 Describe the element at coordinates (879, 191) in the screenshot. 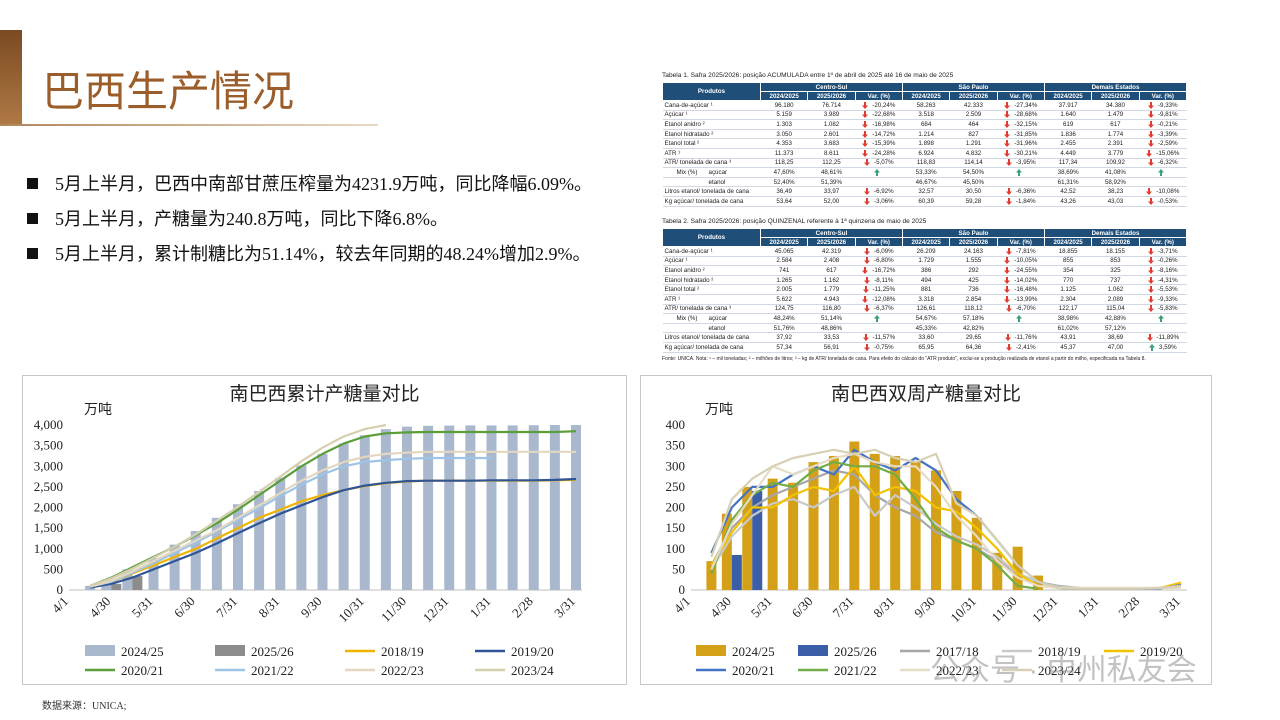

I see `table-cell: -6,92%` at that location.